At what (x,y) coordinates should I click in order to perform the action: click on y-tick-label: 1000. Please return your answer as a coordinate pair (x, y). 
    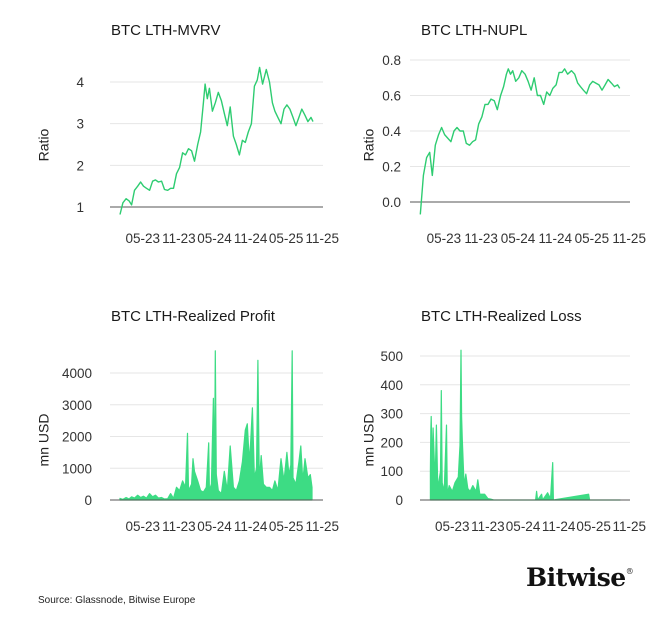
    Looking at the image, I should click on (77, 468).